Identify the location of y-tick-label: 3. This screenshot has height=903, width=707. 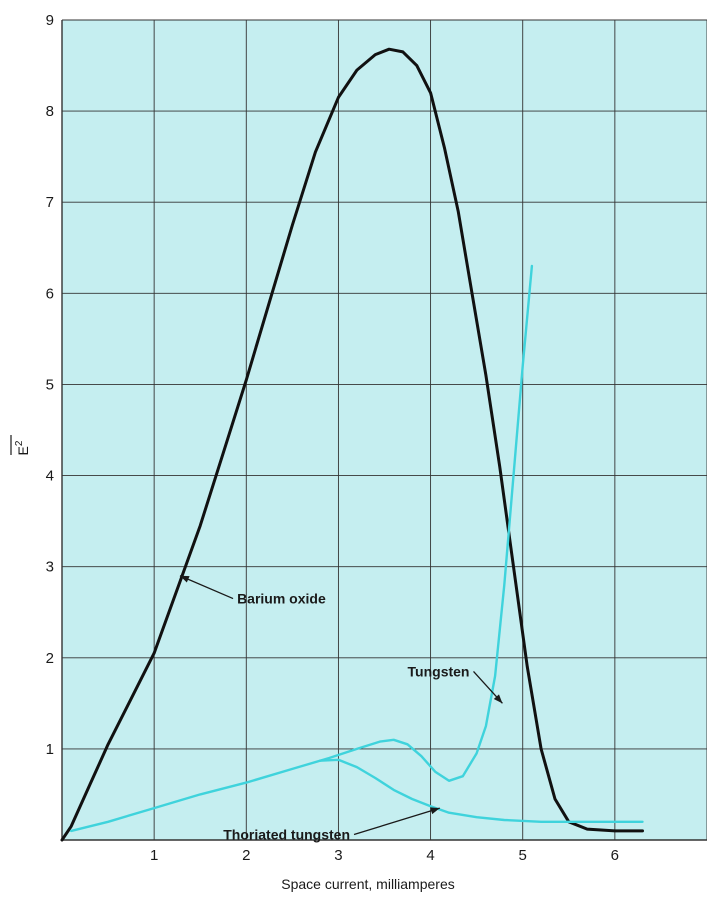
(50, 567).